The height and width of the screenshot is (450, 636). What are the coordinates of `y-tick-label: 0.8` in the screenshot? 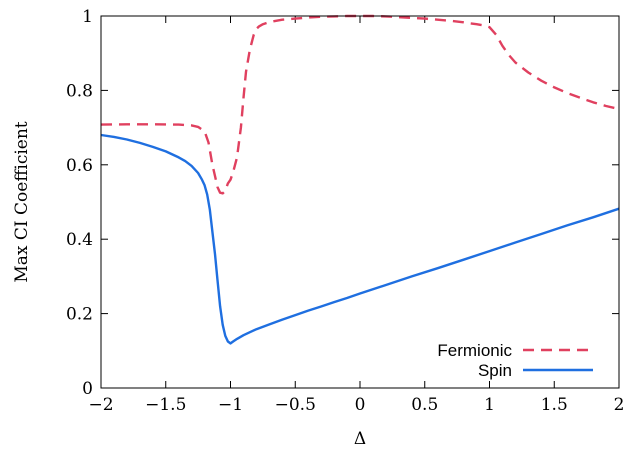 It's located at (79, 91).